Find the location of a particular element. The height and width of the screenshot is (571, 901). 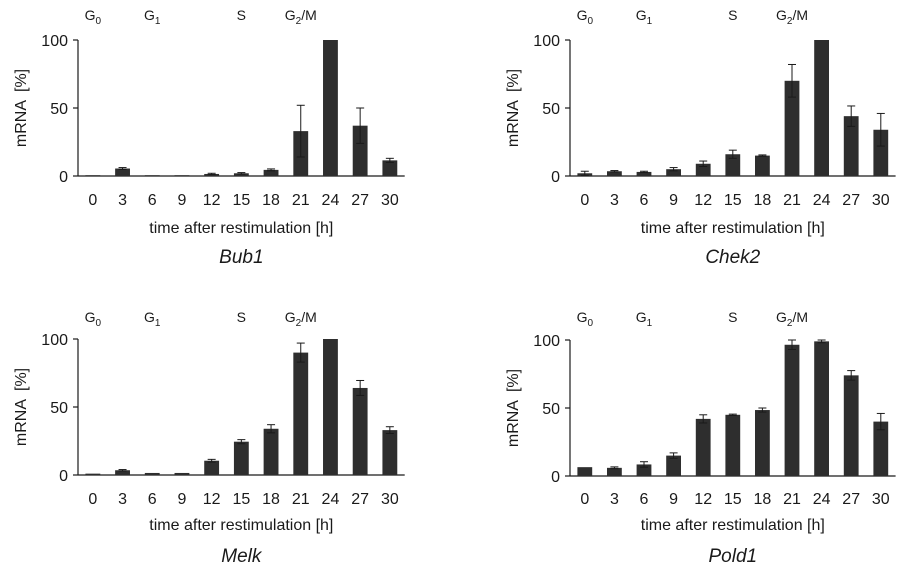

bar-24h is located at coordinates (330, 108).